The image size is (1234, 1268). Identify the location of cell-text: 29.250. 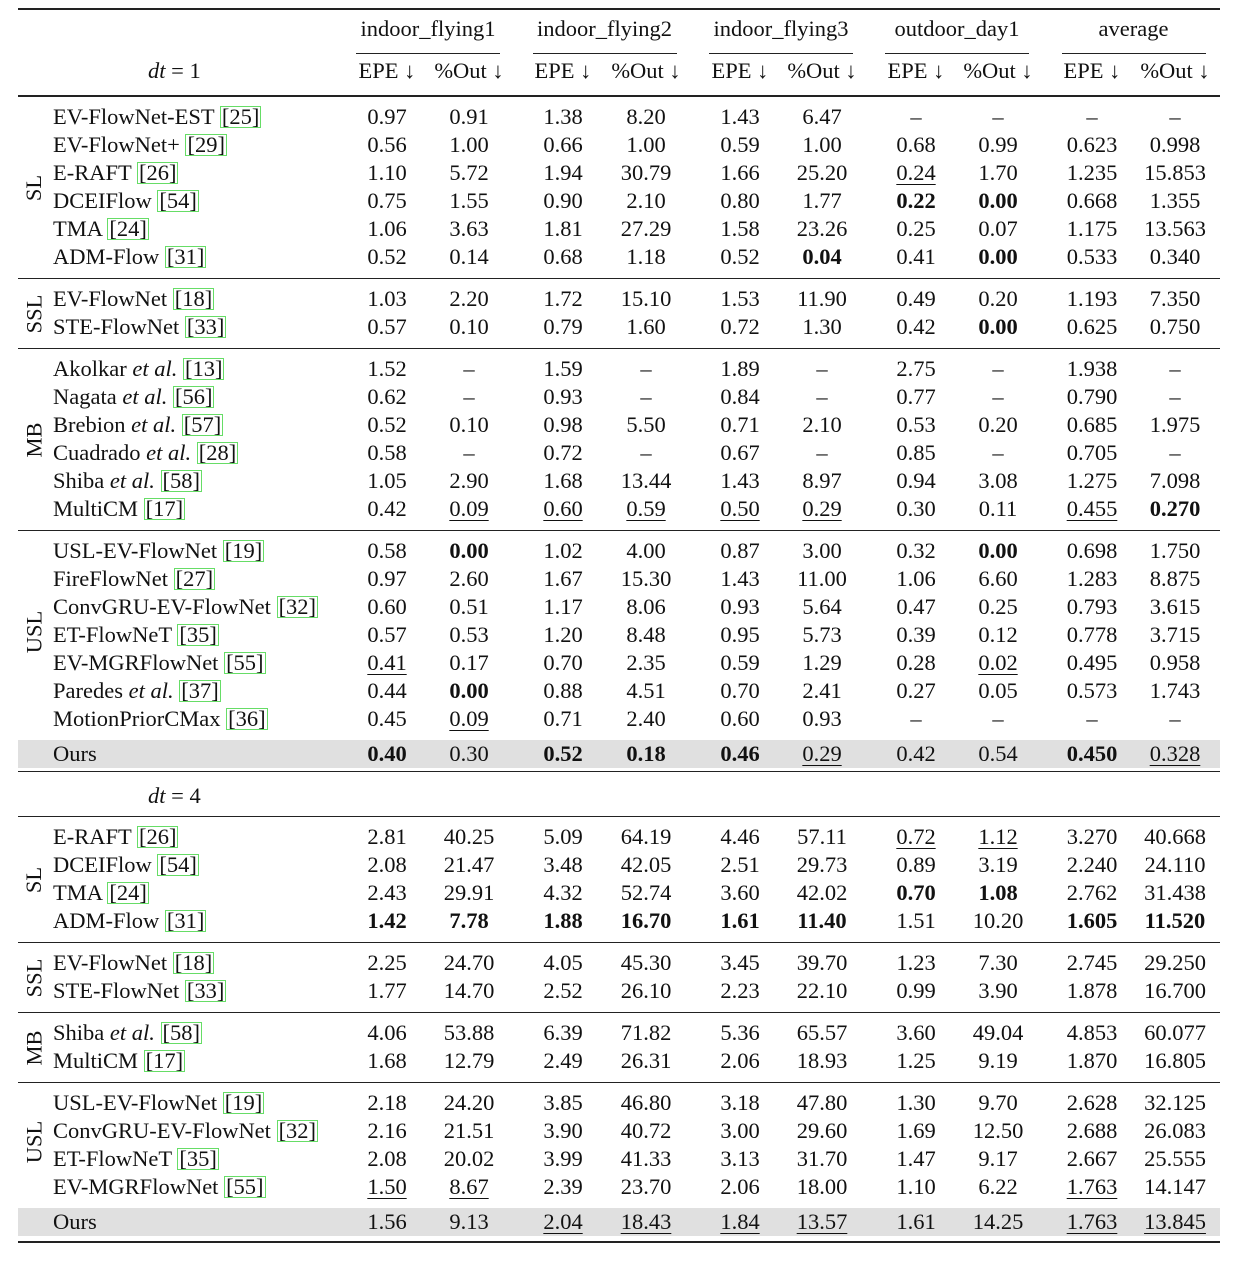
(1175, 962).